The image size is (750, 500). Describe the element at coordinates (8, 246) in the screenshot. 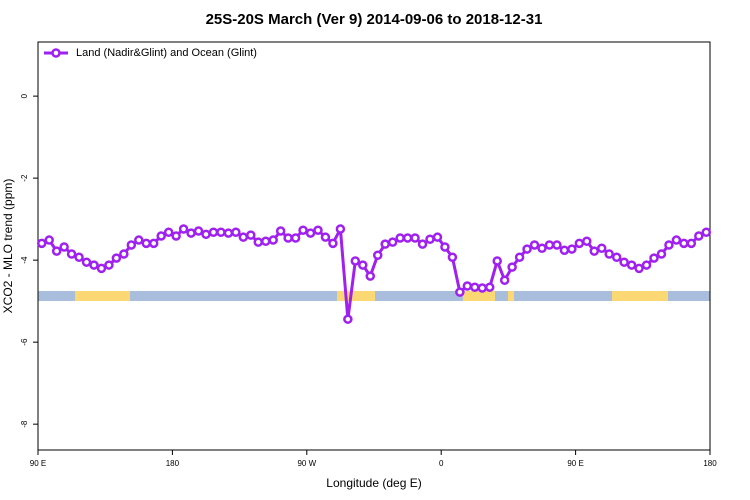

I see `y-axis-label: XCO2 - MLO trend (ppm)` at that location.